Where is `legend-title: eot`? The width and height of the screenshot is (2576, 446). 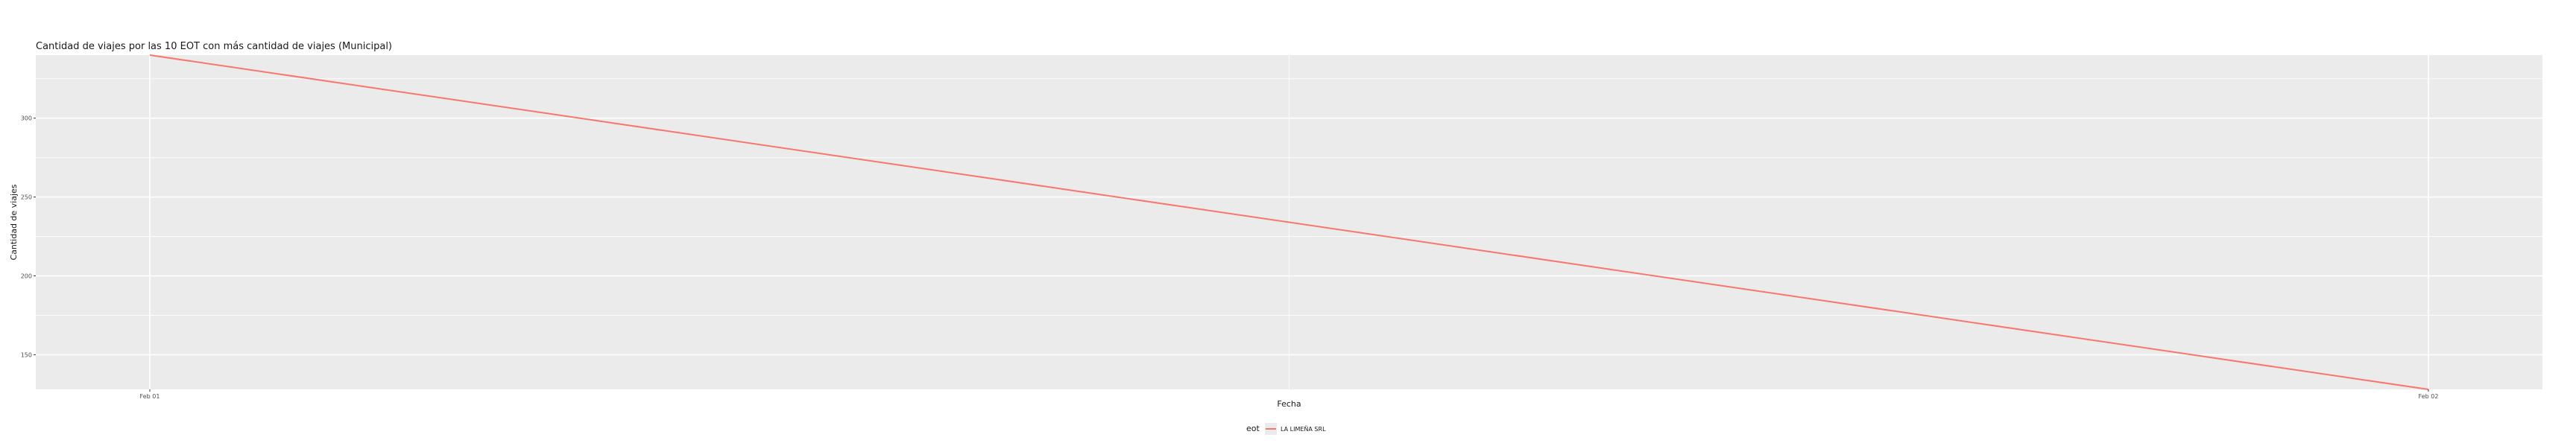
legend-title: eot is located at coordinates (1253, 429).